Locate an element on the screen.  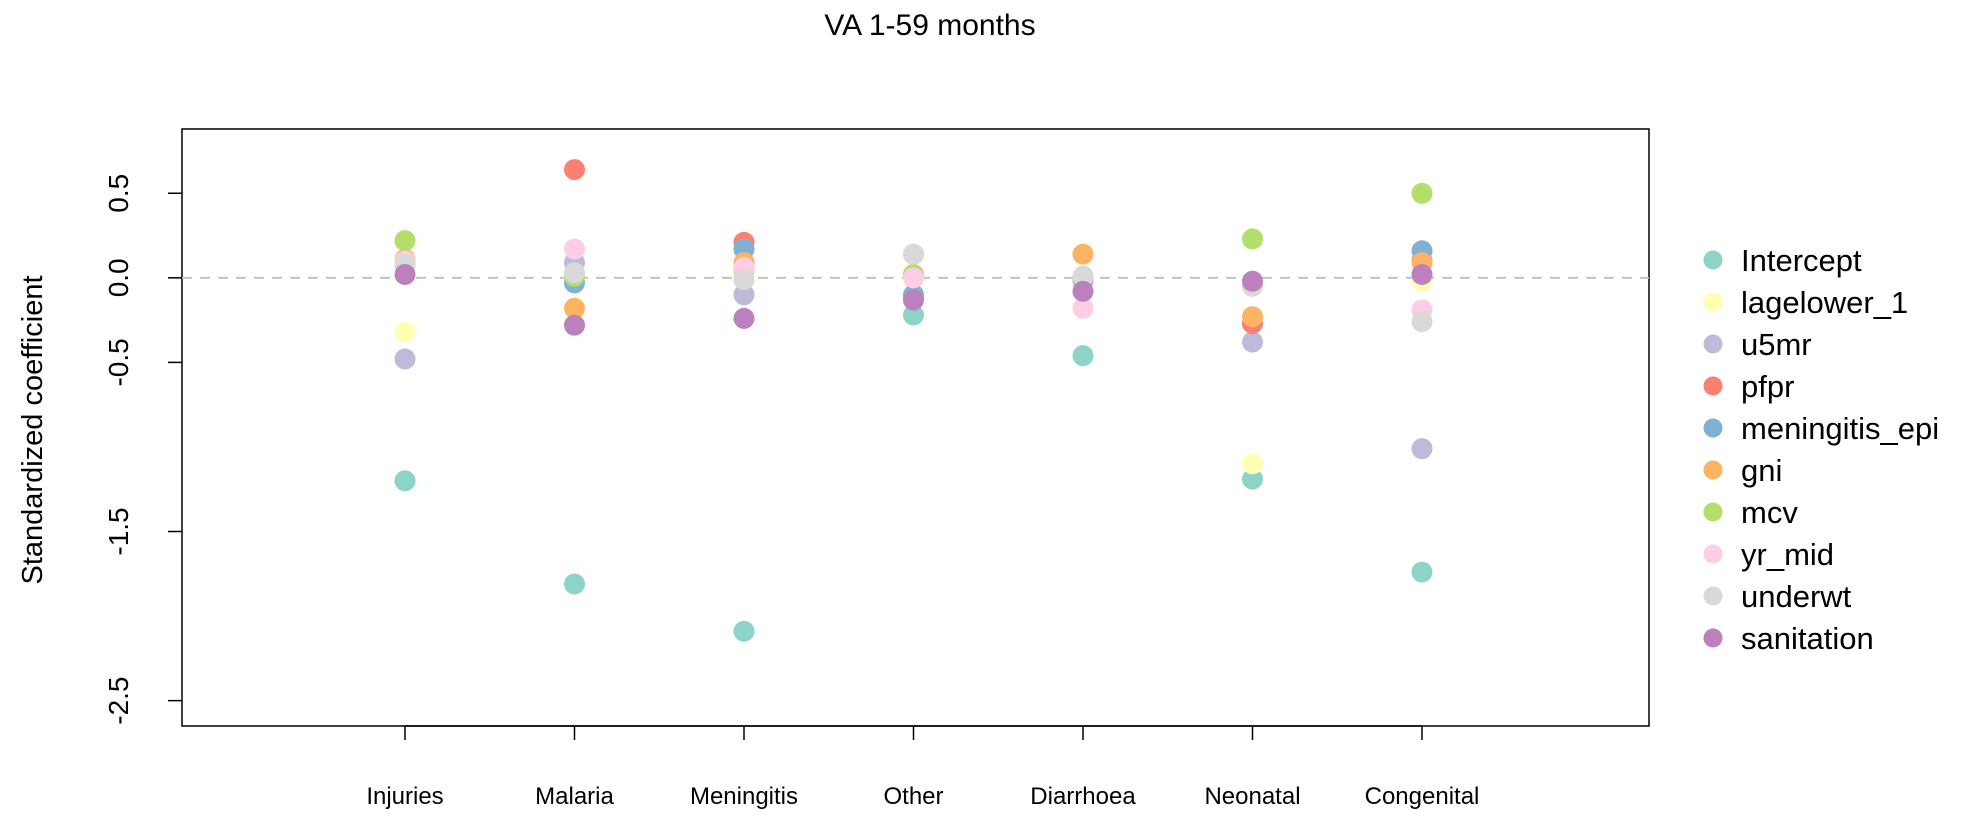
point-mcv-Neonatal is located at coordinates (1252, 239).